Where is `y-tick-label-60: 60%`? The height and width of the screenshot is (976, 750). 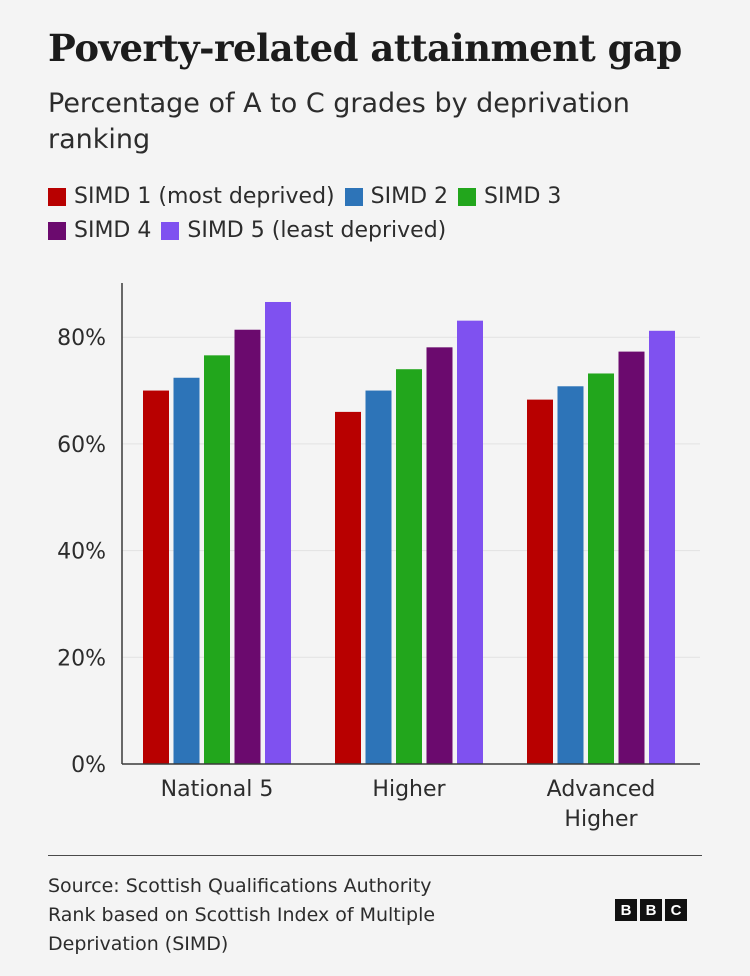 y-tick-label-60: 60% is located at coordinates (81, 445).